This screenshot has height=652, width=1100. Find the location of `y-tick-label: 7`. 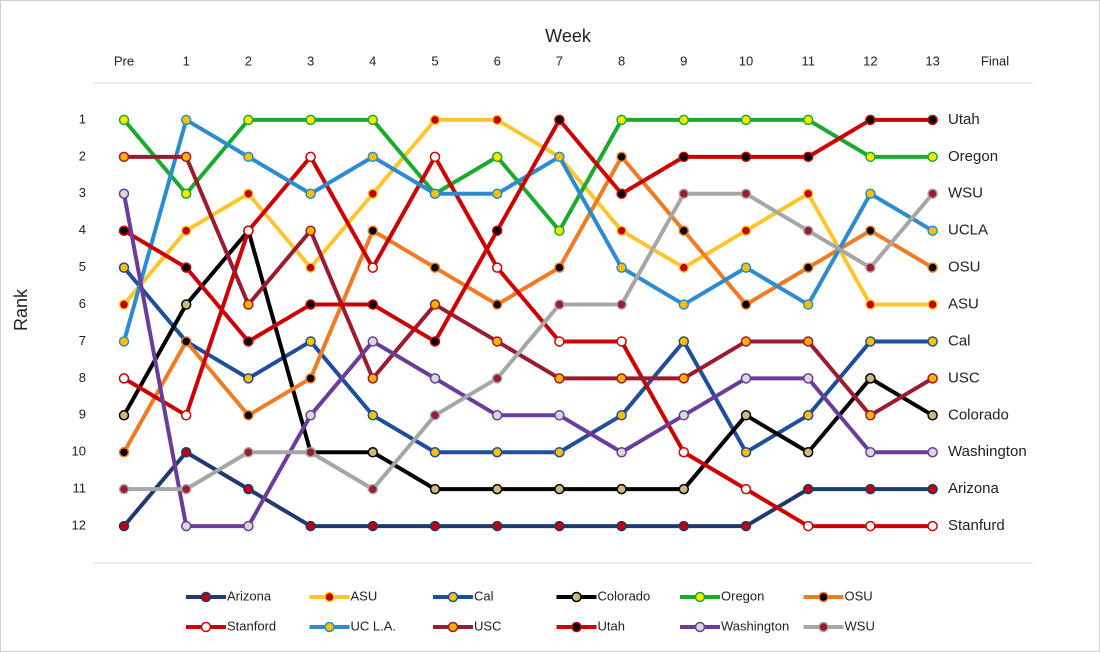

y-tick-label: 7 is located at coordinates (82, 340).